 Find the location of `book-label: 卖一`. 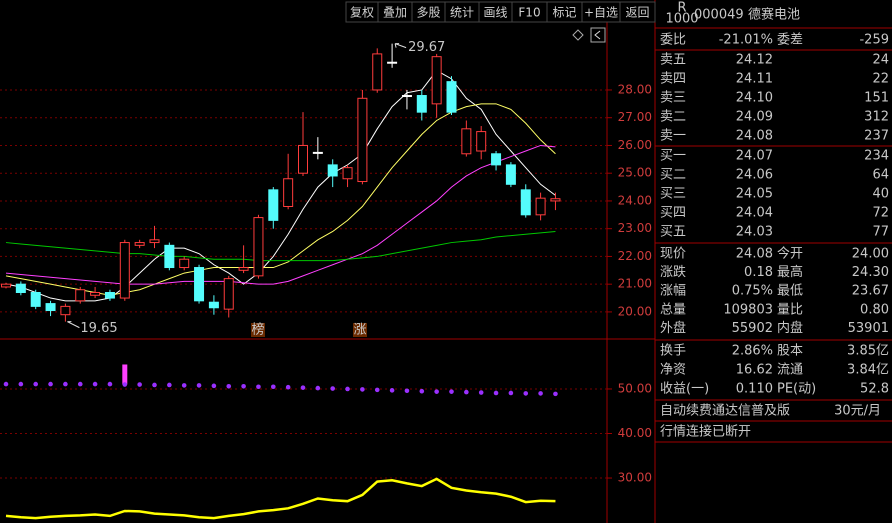

book-label: 卖一 is located at coordinates (673, 136).